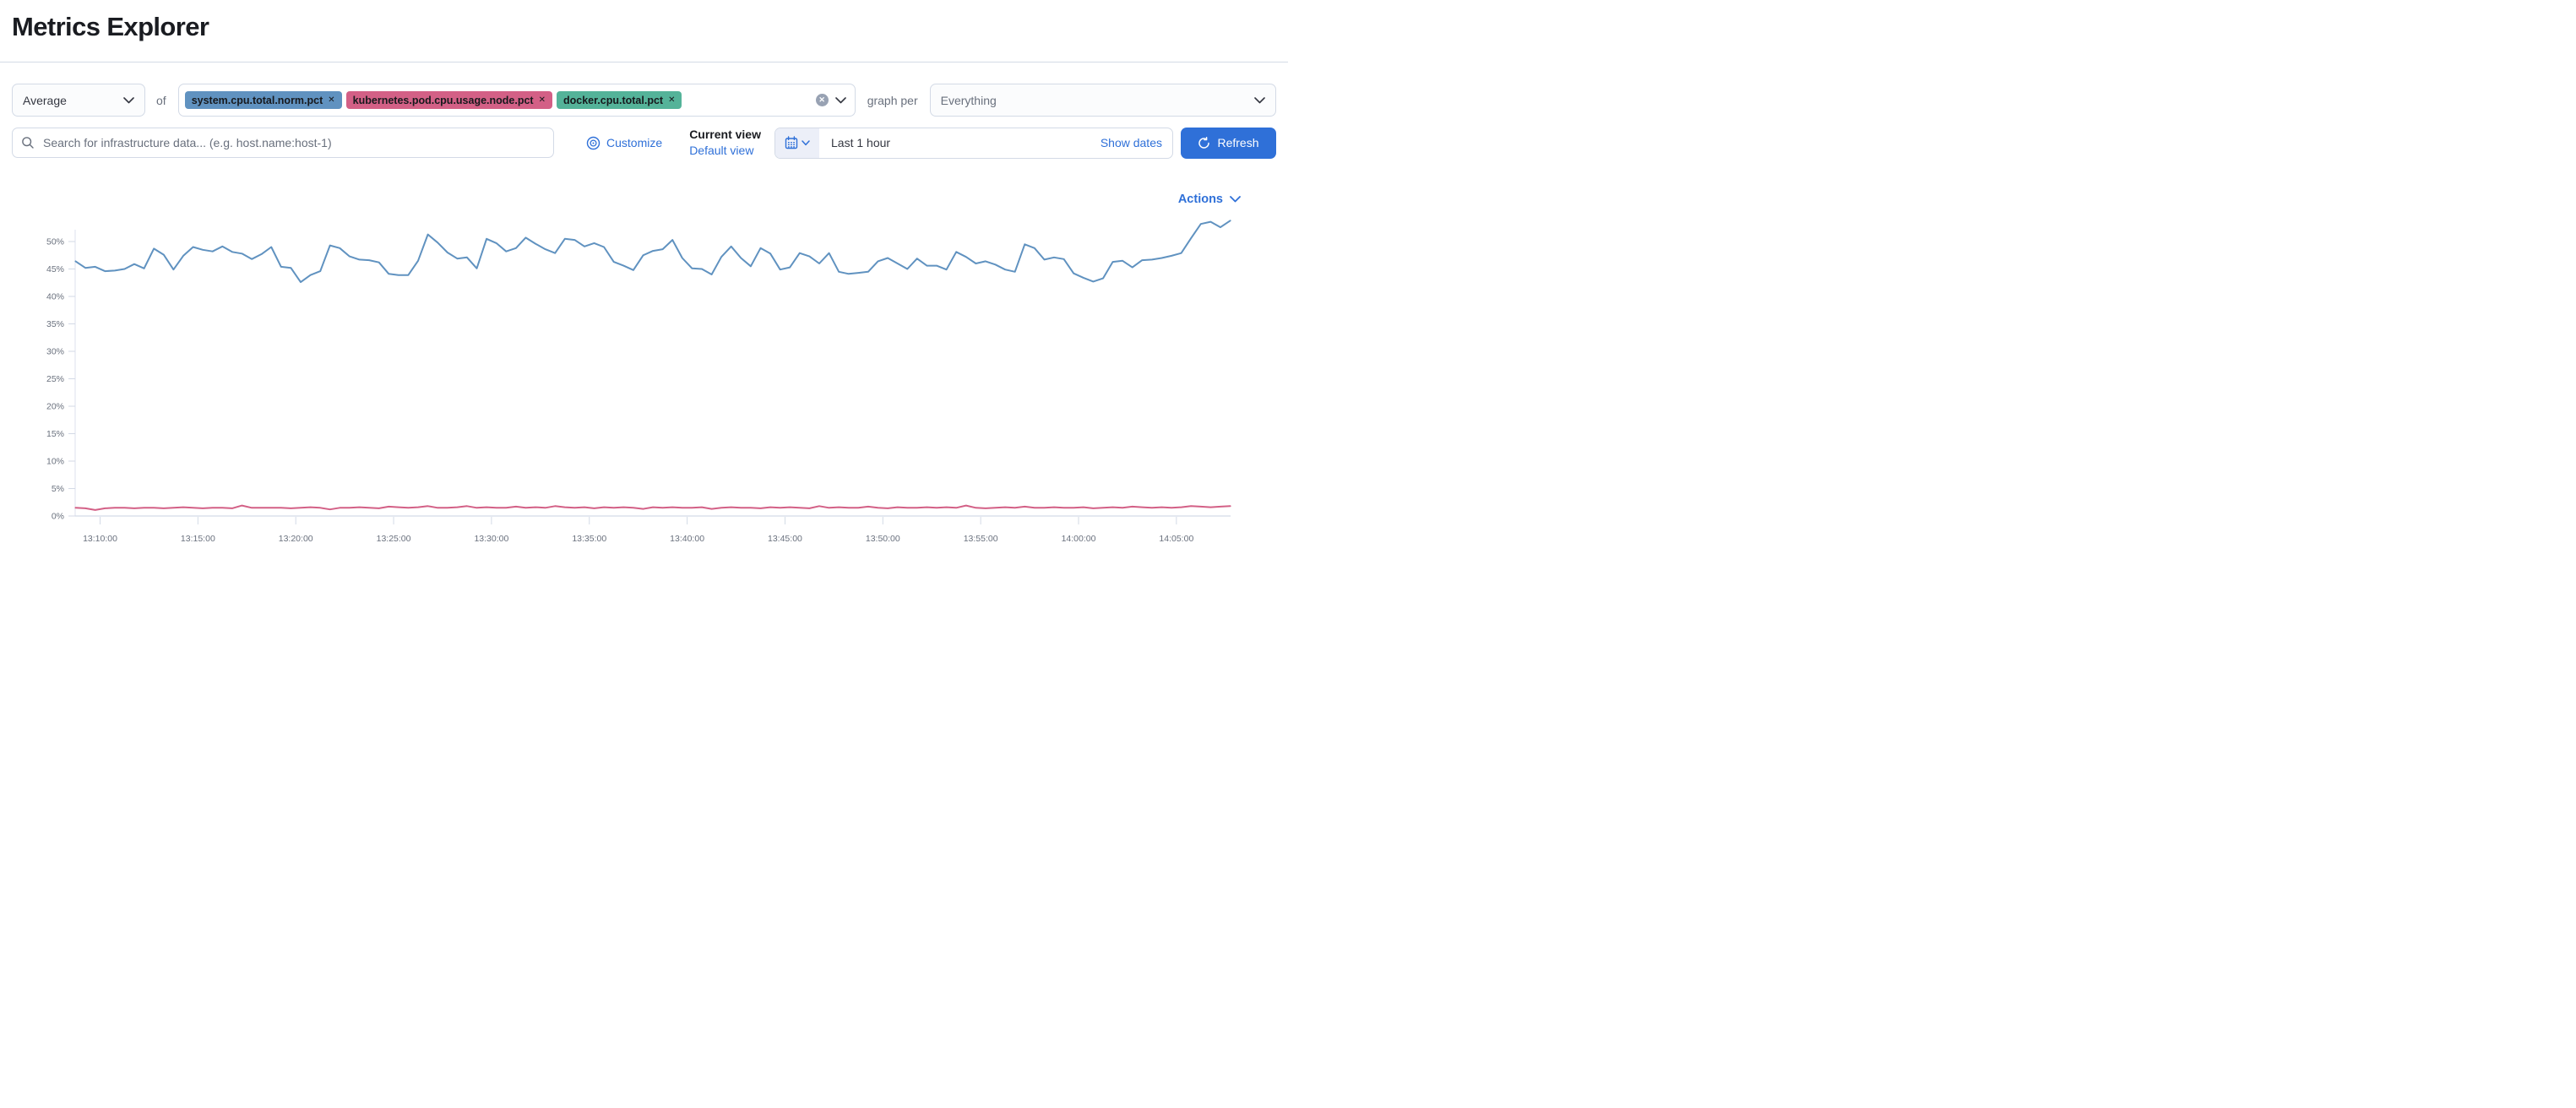 The width and height of the screenshot is (2576, 1108). I want to click on y-axis-tick-label: 50%, so click(55, 242).